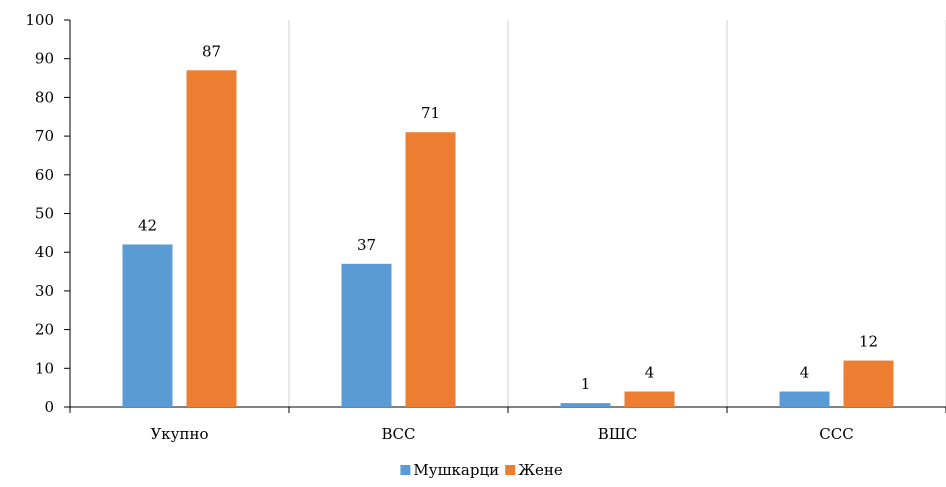 The image size is (946, 487). I want to click on legend: Мушкарци Жене, so click(481, 470).